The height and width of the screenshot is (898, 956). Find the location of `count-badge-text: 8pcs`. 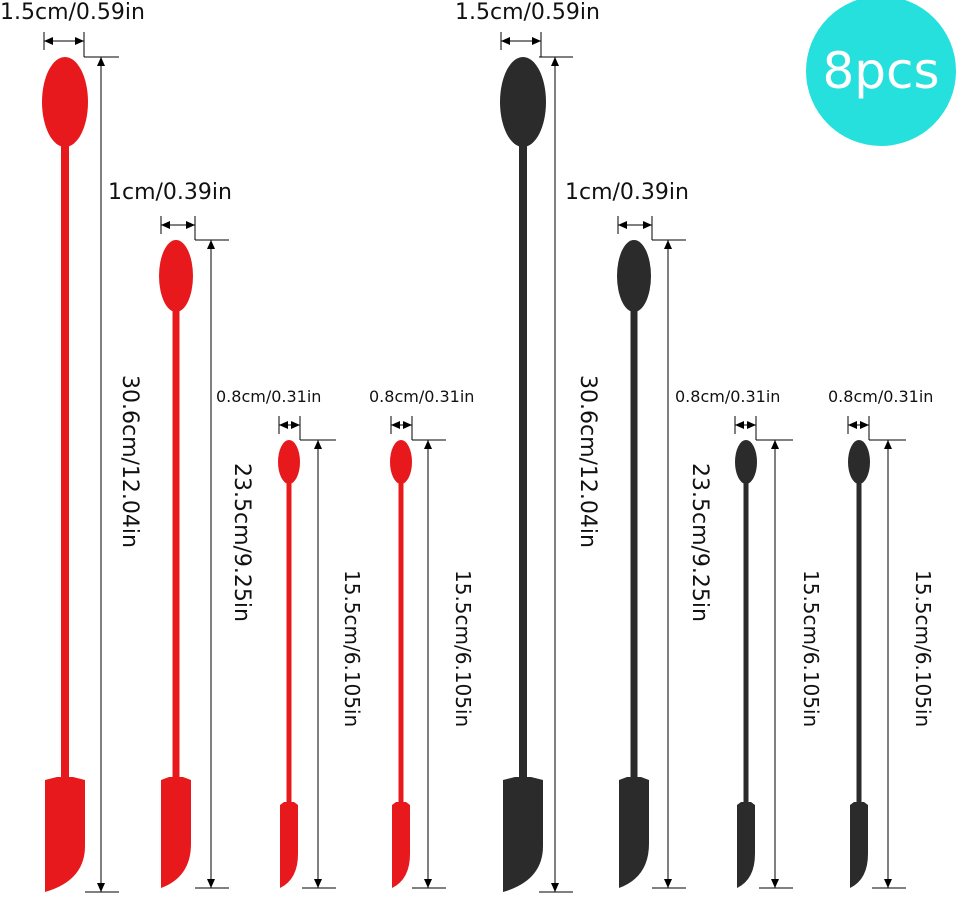

count-badge-text: 8pcs is located at coordinates (881, 71).